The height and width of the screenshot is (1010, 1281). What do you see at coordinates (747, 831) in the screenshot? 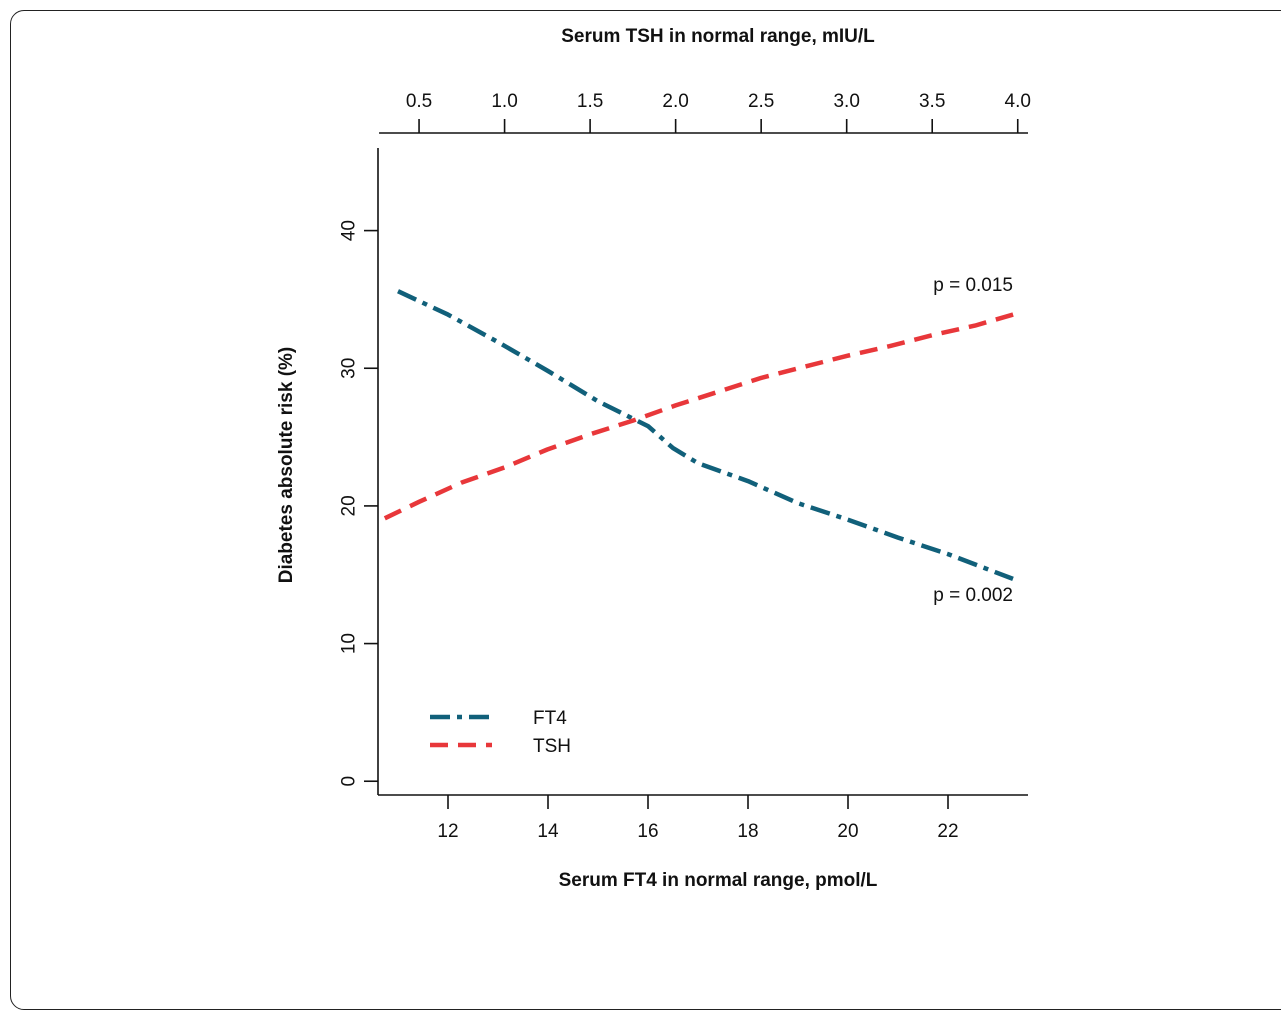
I see `bottom-tick-label: 18` at bounding box center [747, 831].